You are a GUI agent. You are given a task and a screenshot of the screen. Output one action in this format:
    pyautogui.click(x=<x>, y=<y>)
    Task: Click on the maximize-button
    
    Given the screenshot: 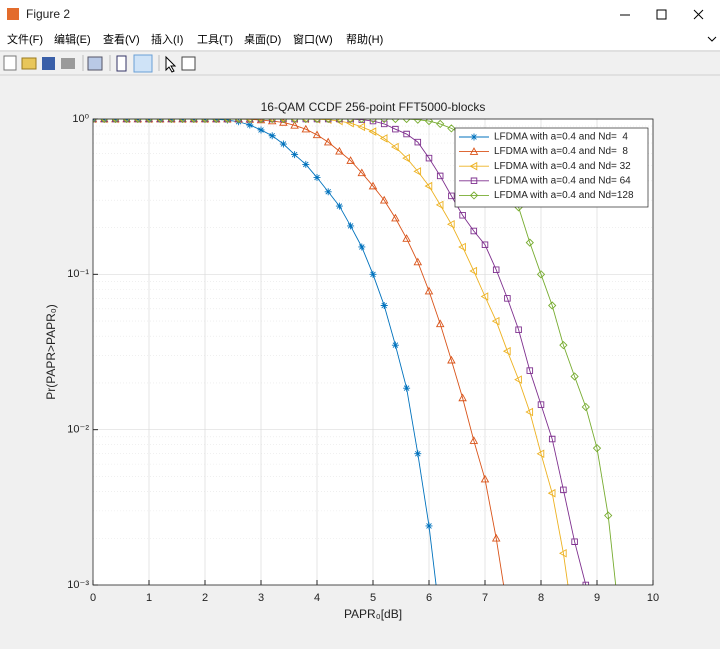 What is the action you would take?
    pyautogui.click(x=661, y=14)
    